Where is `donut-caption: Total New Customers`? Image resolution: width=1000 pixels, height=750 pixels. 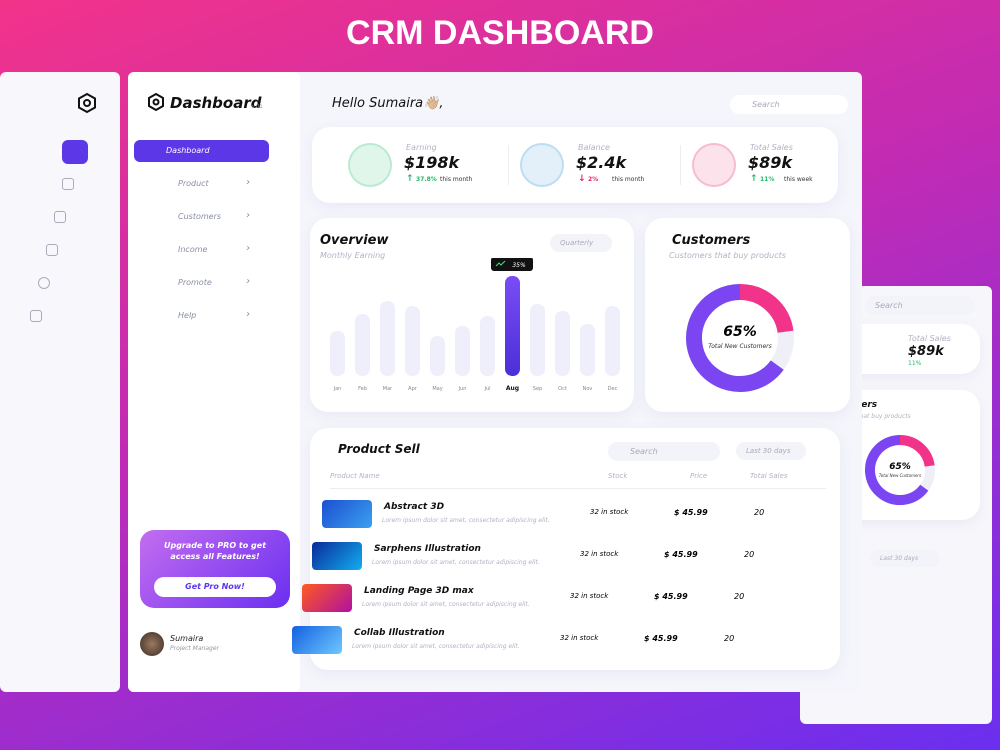 donut-caption: Total New Customers is located at coordinates (739, 346).